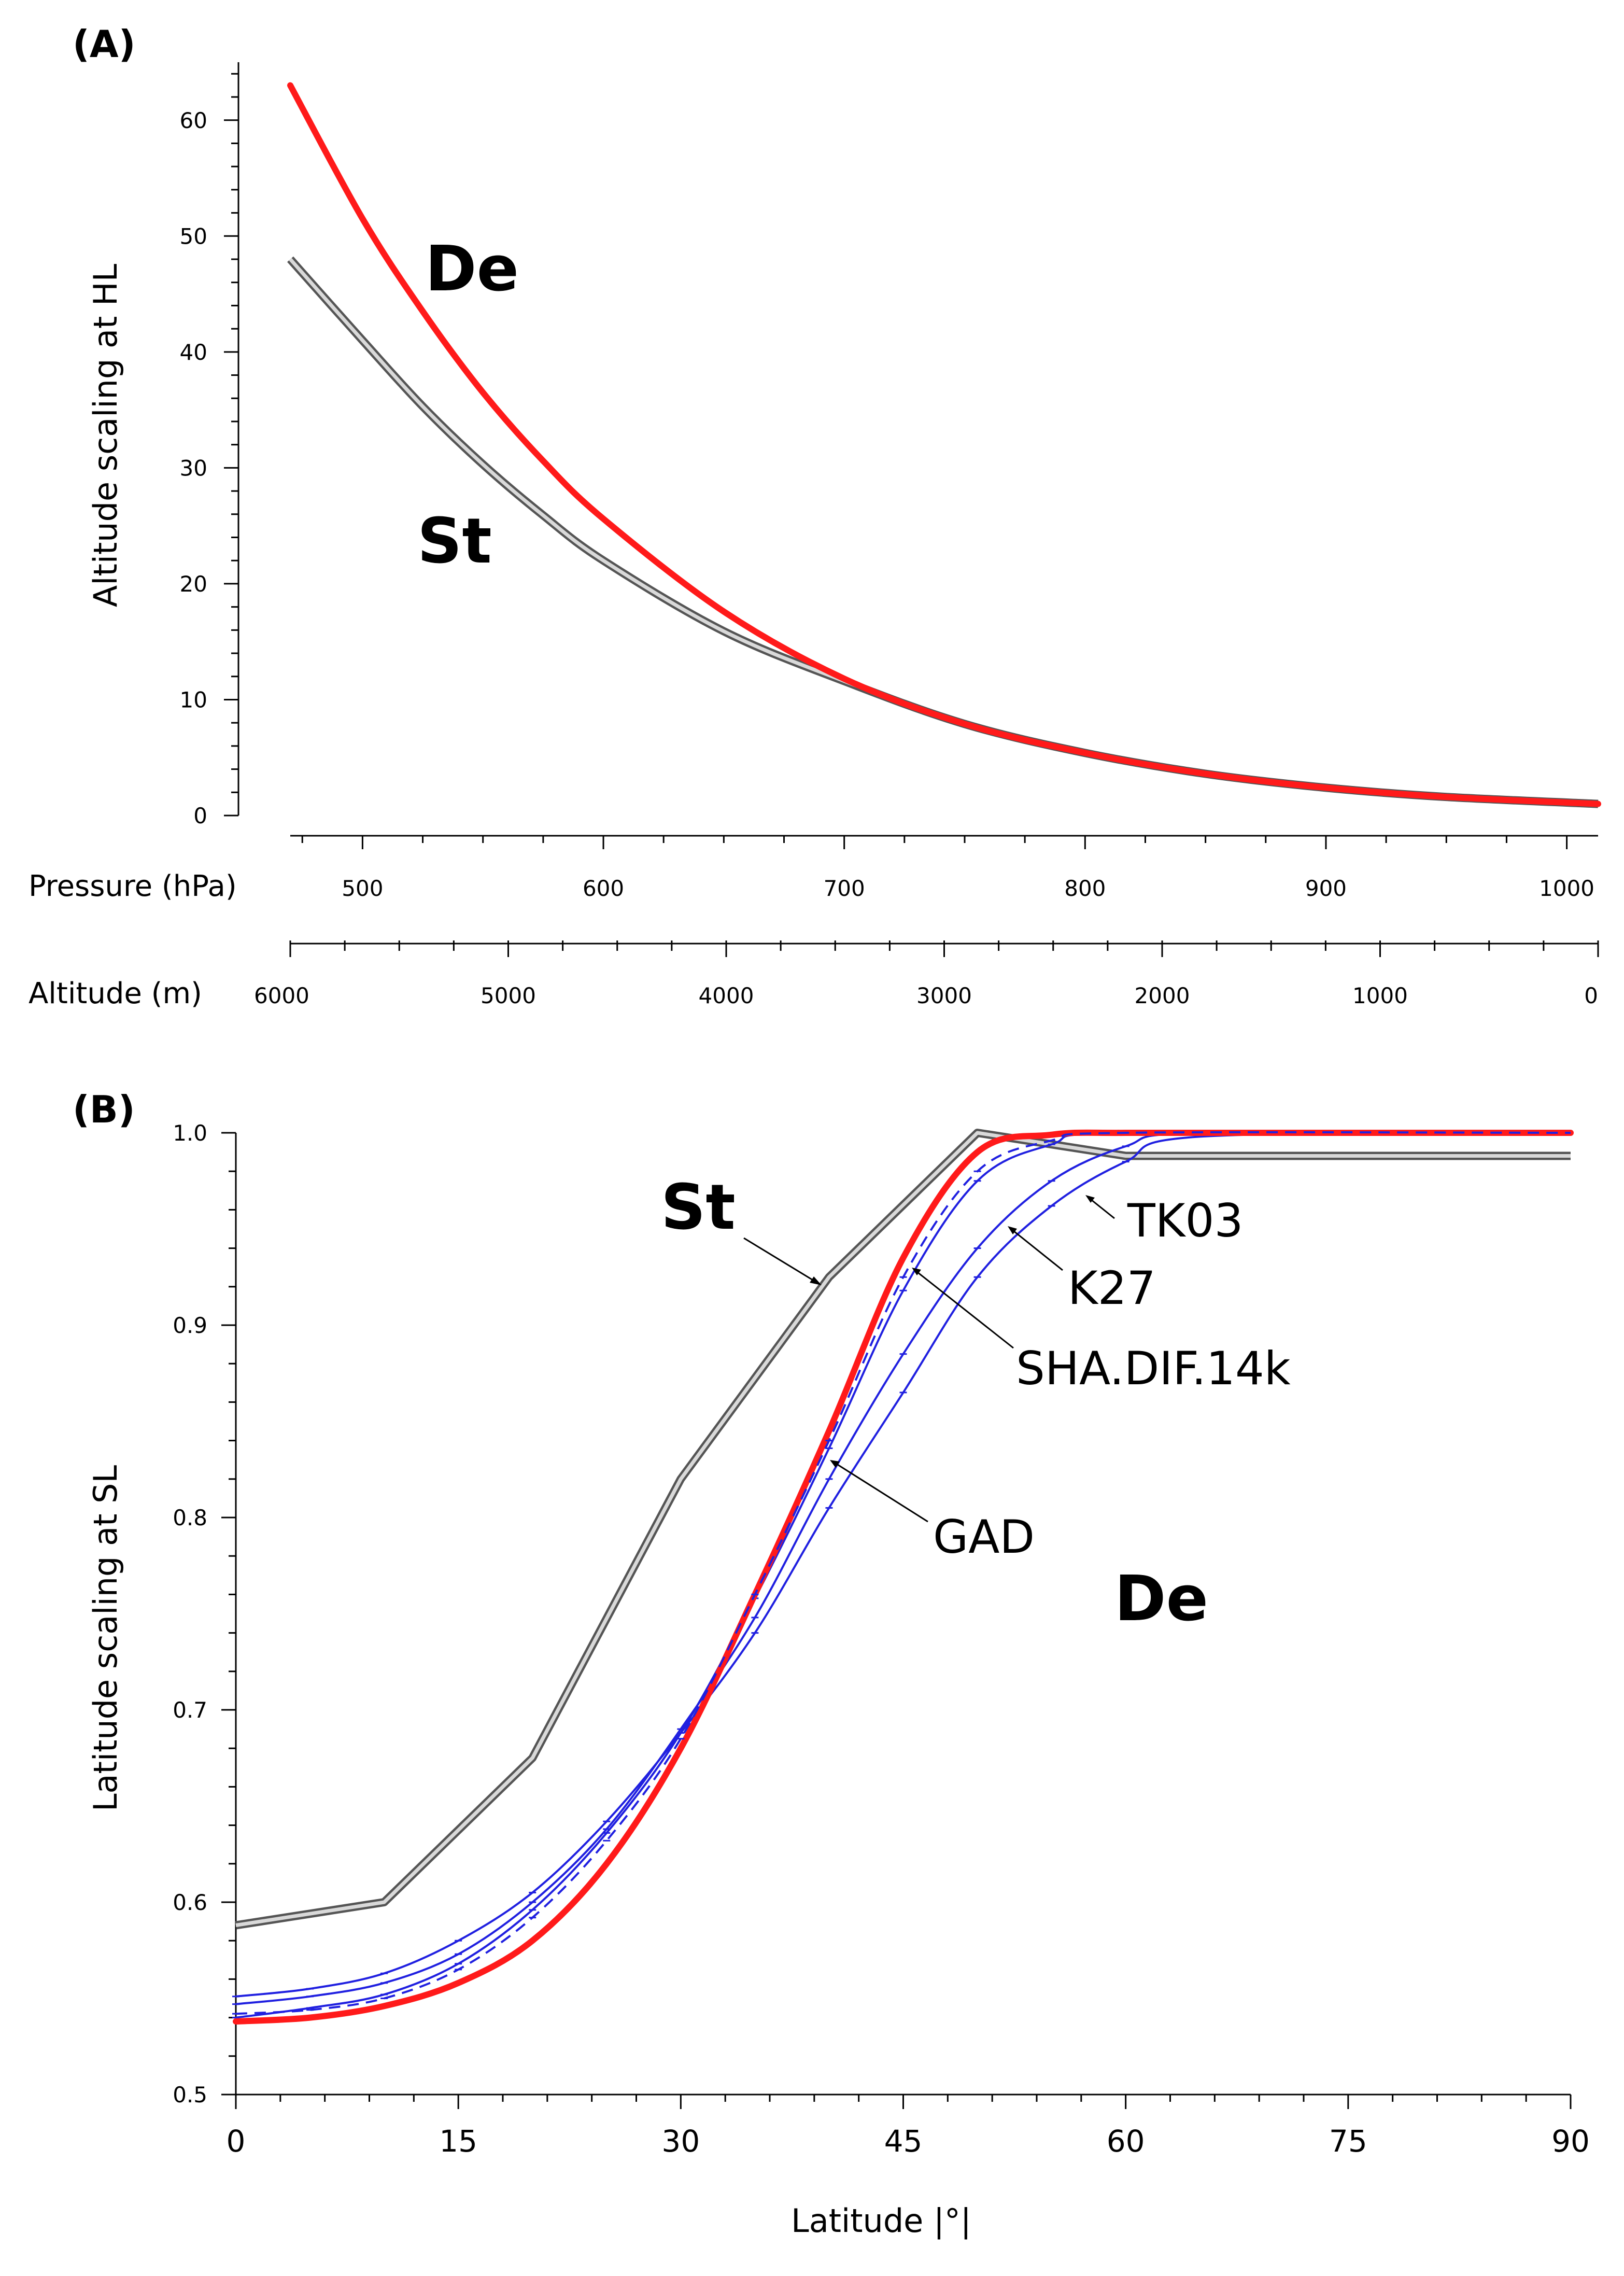 The width and height of the screenshot is (1624, 2276). Describe the element at coordinates (1161, 1599) in the screenshot. I see `panel-b-label-de: De` at that location.